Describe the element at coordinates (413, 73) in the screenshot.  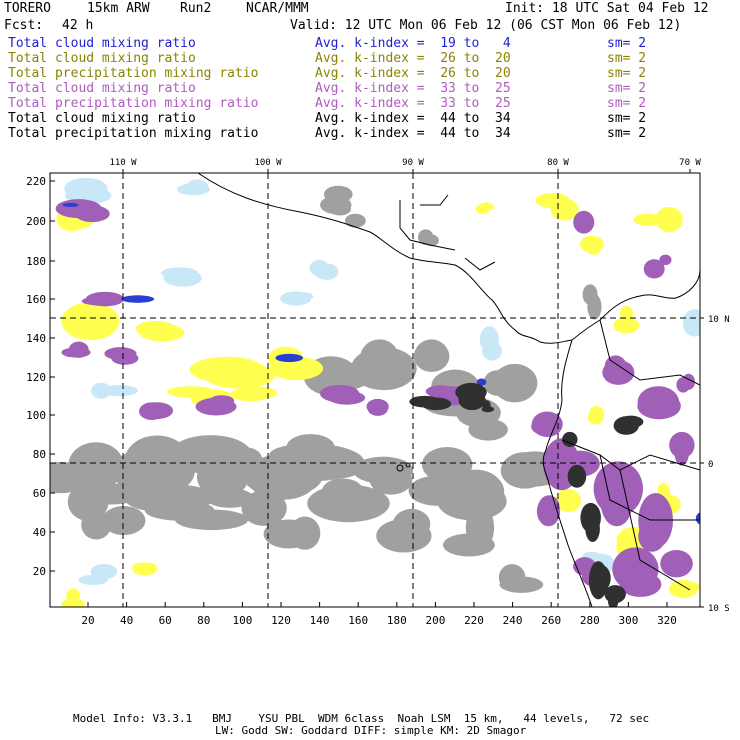
I see `legend-kidx: Avg. k-index = 26 to 20` at that location.